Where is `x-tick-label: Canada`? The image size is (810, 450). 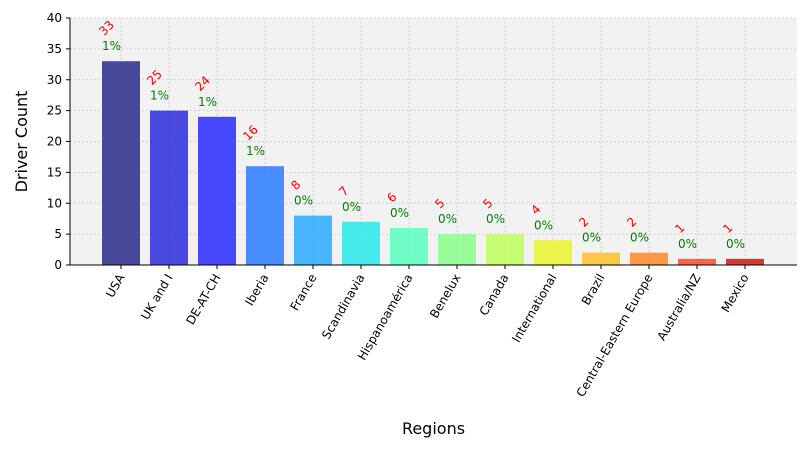
x-tick-label: Canada is located at coordinates (494, 295).